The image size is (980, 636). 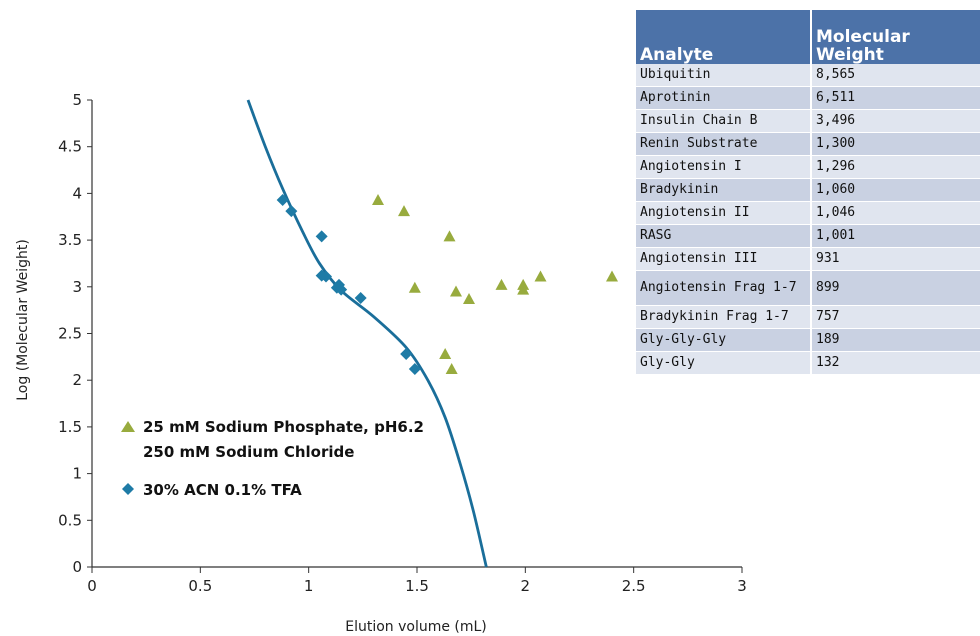 What do you see at coordinates (77, 567) in the screenshot?
I see `y-tick-label: 0` at bounding box center [77, 567].